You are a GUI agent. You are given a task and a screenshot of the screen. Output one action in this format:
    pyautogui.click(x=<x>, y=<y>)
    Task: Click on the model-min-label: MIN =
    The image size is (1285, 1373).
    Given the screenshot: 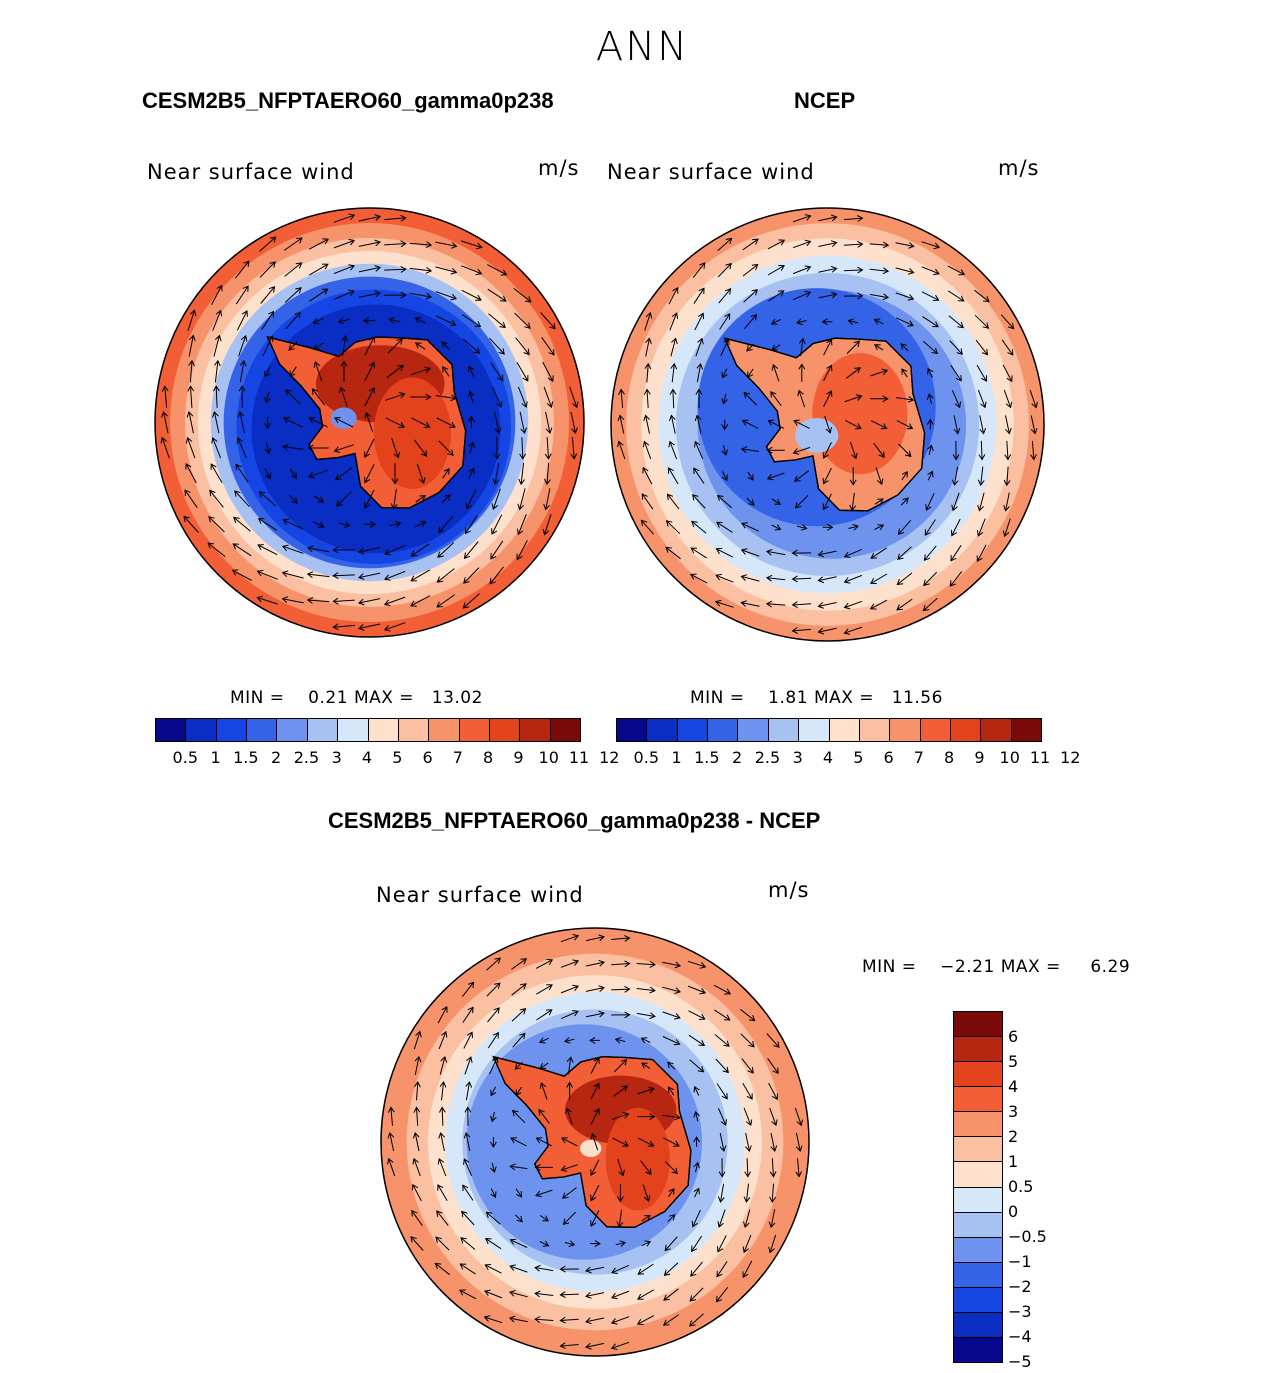 What is the action you would take?
    pyautogui.click(x=257, y=698)
    